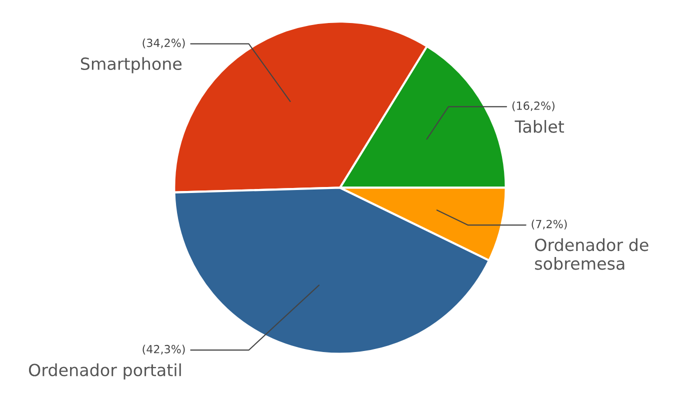  Describe the element at coordinates (163, 43) in the screenshot. I see `data-label: (34,2%)` at that location.